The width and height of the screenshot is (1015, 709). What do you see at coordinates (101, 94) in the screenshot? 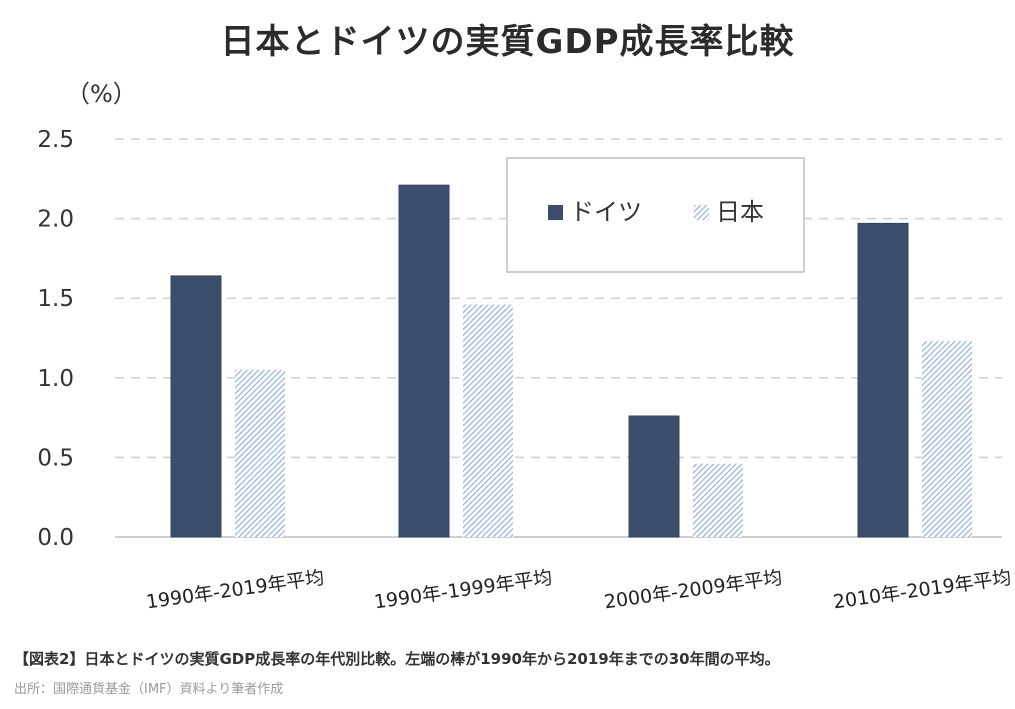
I see `y-axis-unit-label: （%）` at bounding box center [101, 94].